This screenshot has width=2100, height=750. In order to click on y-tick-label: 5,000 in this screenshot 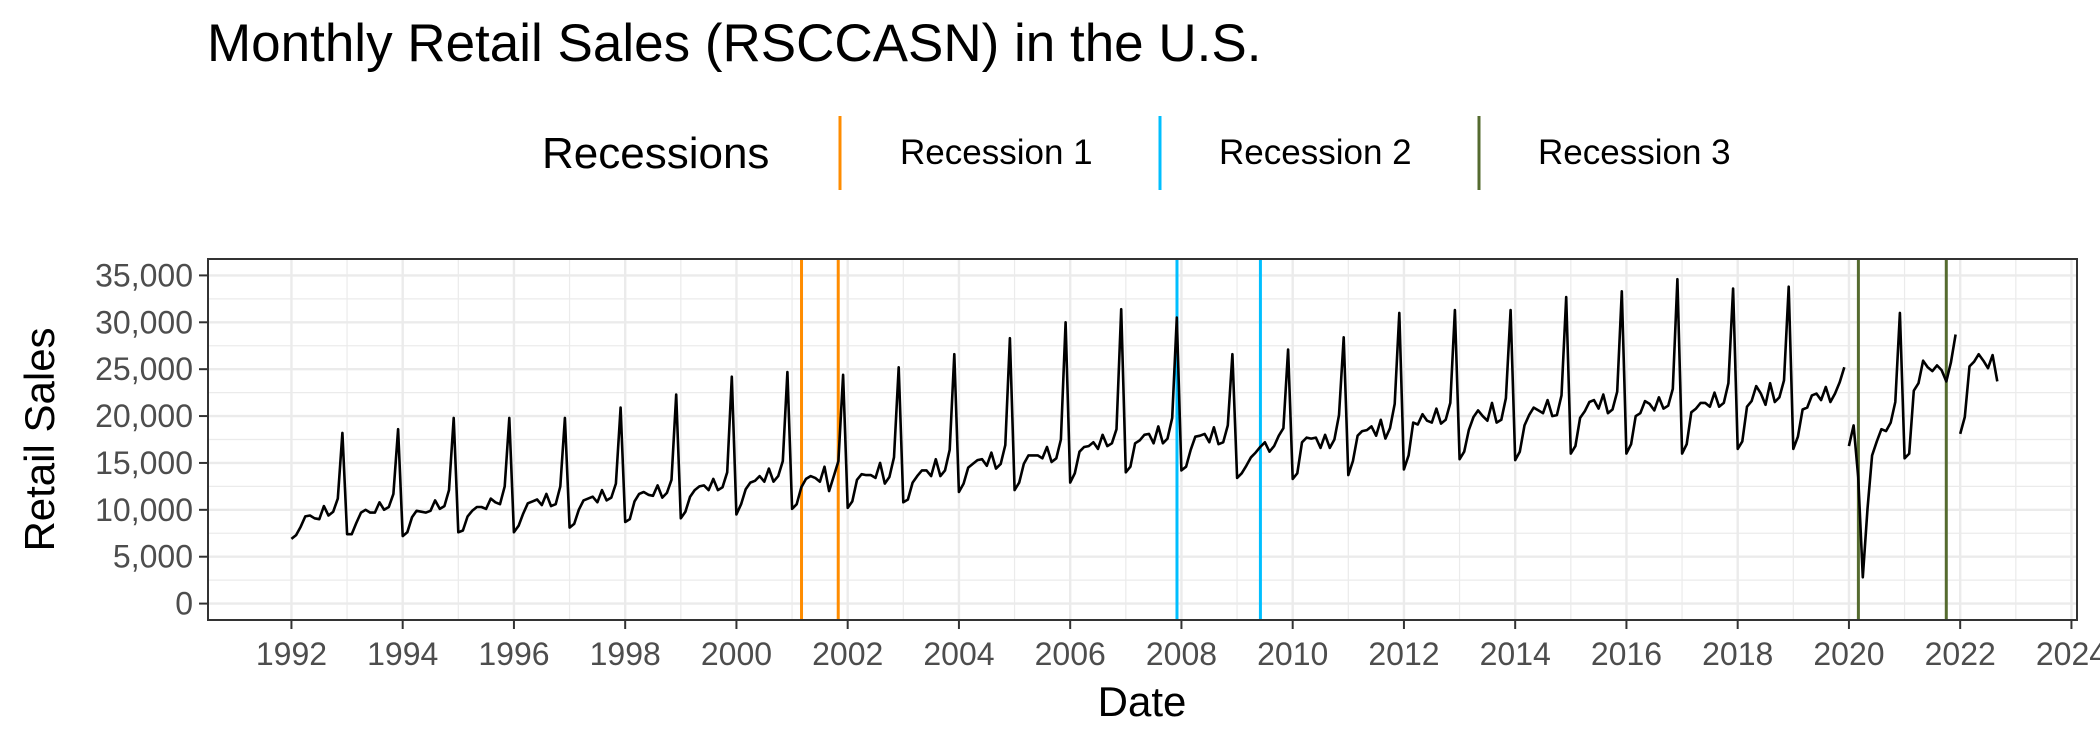, I will do `click(153, 557)`.